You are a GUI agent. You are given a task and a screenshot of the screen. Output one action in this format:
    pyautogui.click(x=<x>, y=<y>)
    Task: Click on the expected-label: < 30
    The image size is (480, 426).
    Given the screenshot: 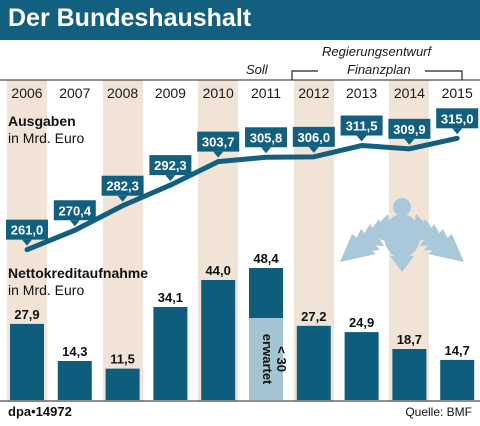 What is the action you would take?
    pyautogui.click(x=281, y=359)
    